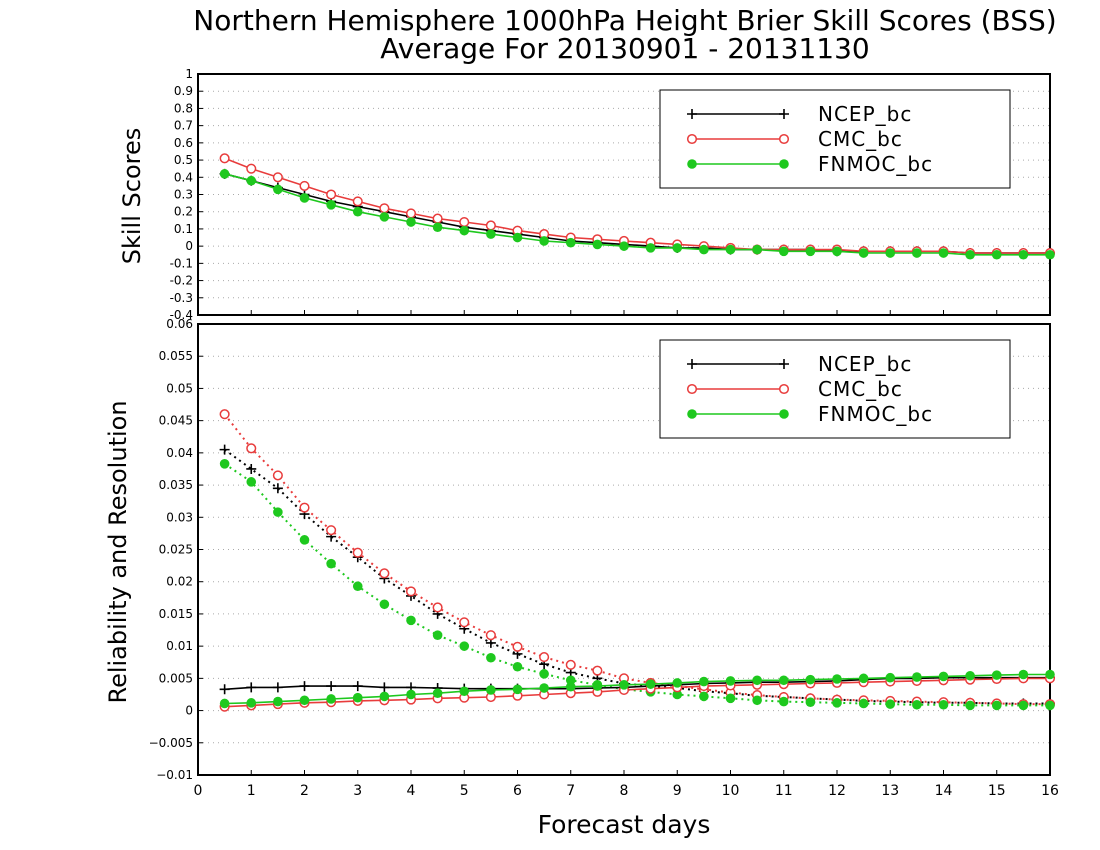  Describe the element at coordinates (570, 791) in the screenshot. I see `x-tick-label: 7` at that location.